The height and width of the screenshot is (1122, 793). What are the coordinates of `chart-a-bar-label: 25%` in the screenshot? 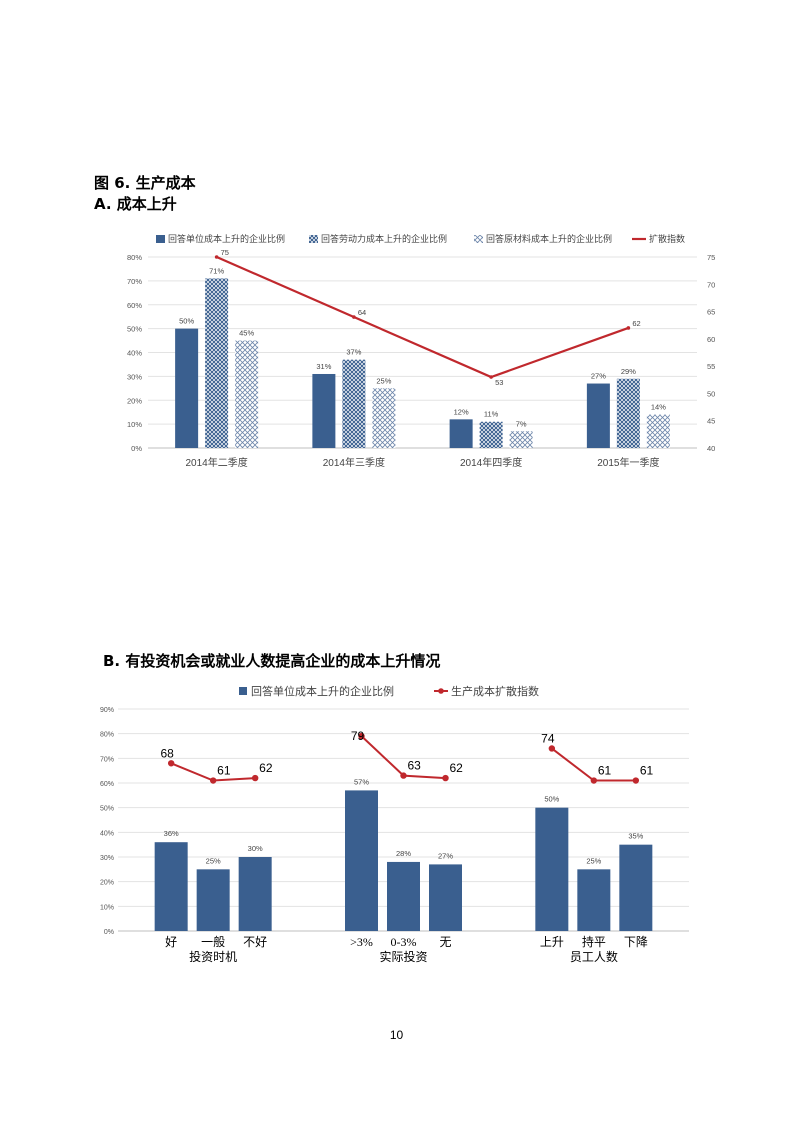 It's located at (383, 380).